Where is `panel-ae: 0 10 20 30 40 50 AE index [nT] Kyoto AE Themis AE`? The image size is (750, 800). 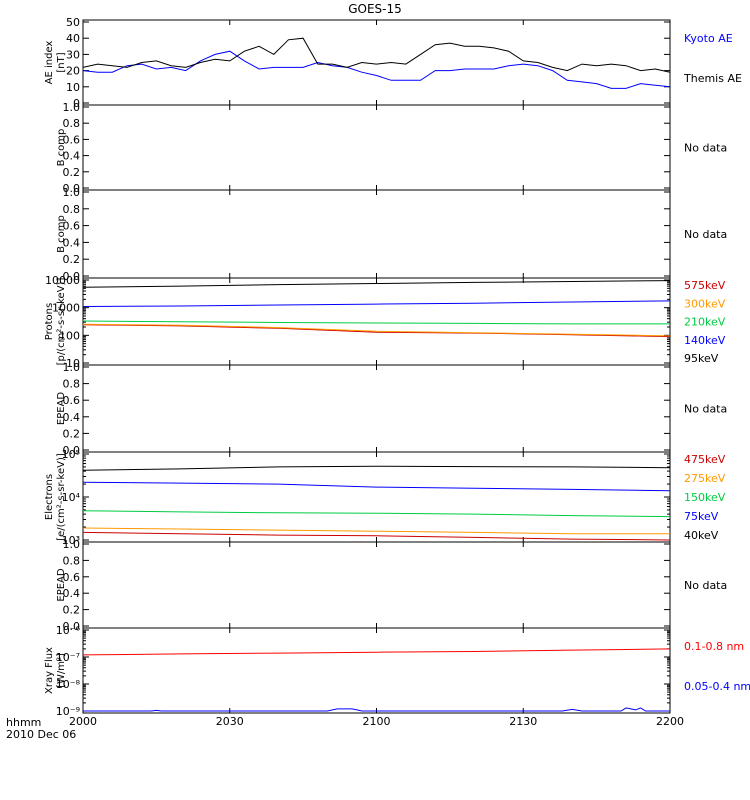
panel-ae: 0 10 20 30 40 50 AE index [nT] Kyoto AE Themis AE is located at coordinates (393, 63).